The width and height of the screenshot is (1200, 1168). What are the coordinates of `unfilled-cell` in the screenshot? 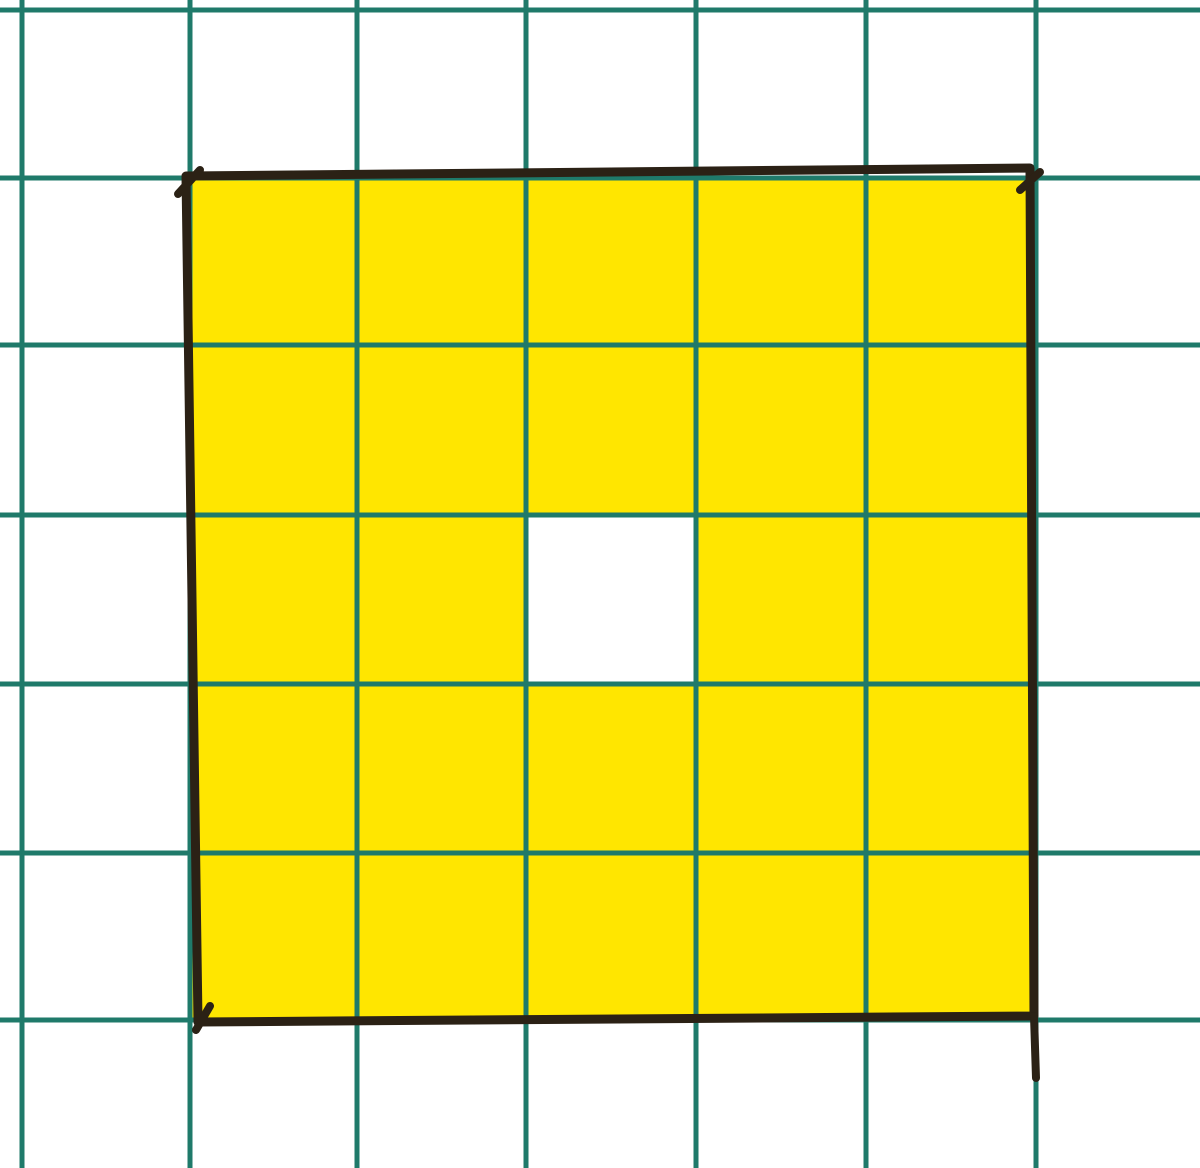 It's located at (613, 599).